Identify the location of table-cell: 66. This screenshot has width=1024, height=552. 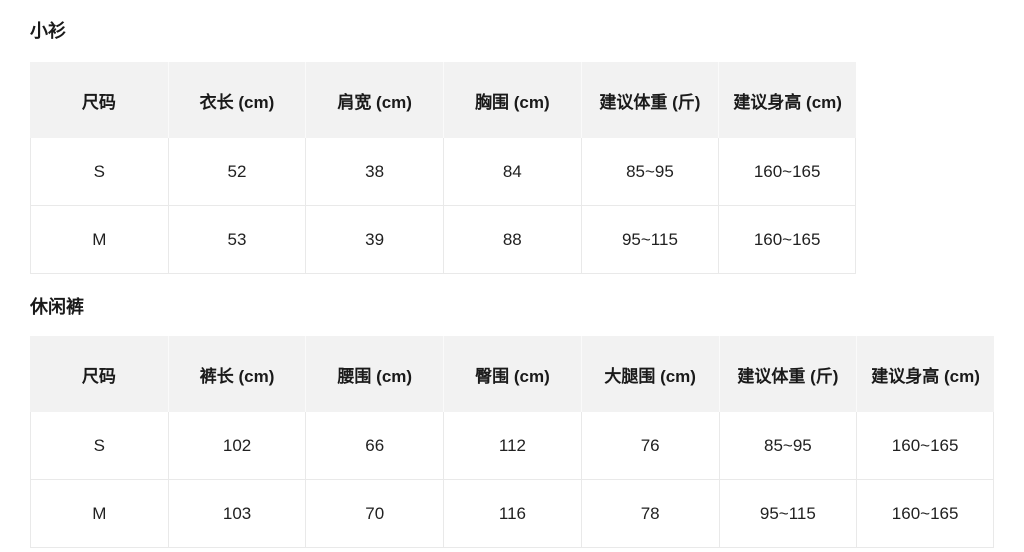
(374, 446).